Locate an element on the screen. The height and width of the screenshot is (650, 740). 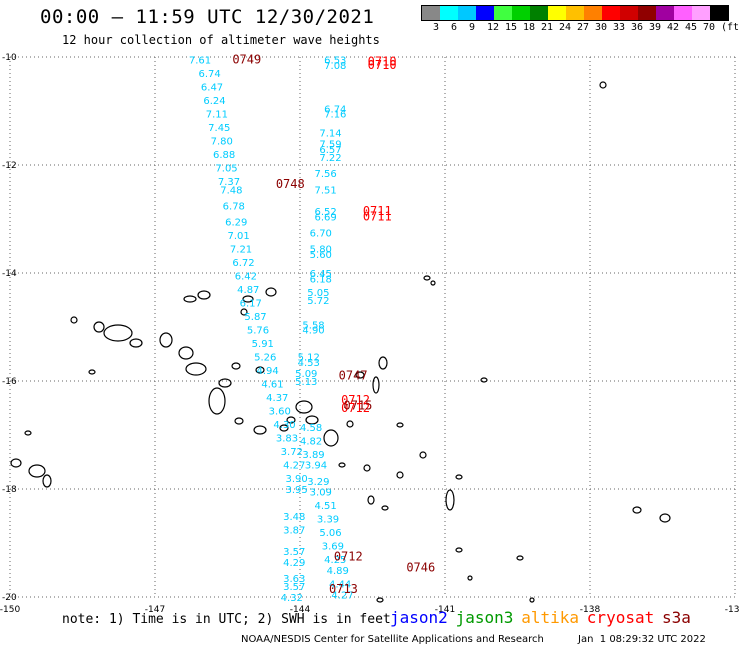
wave-height-label: 6.24 is located at coordinates (214, 101).